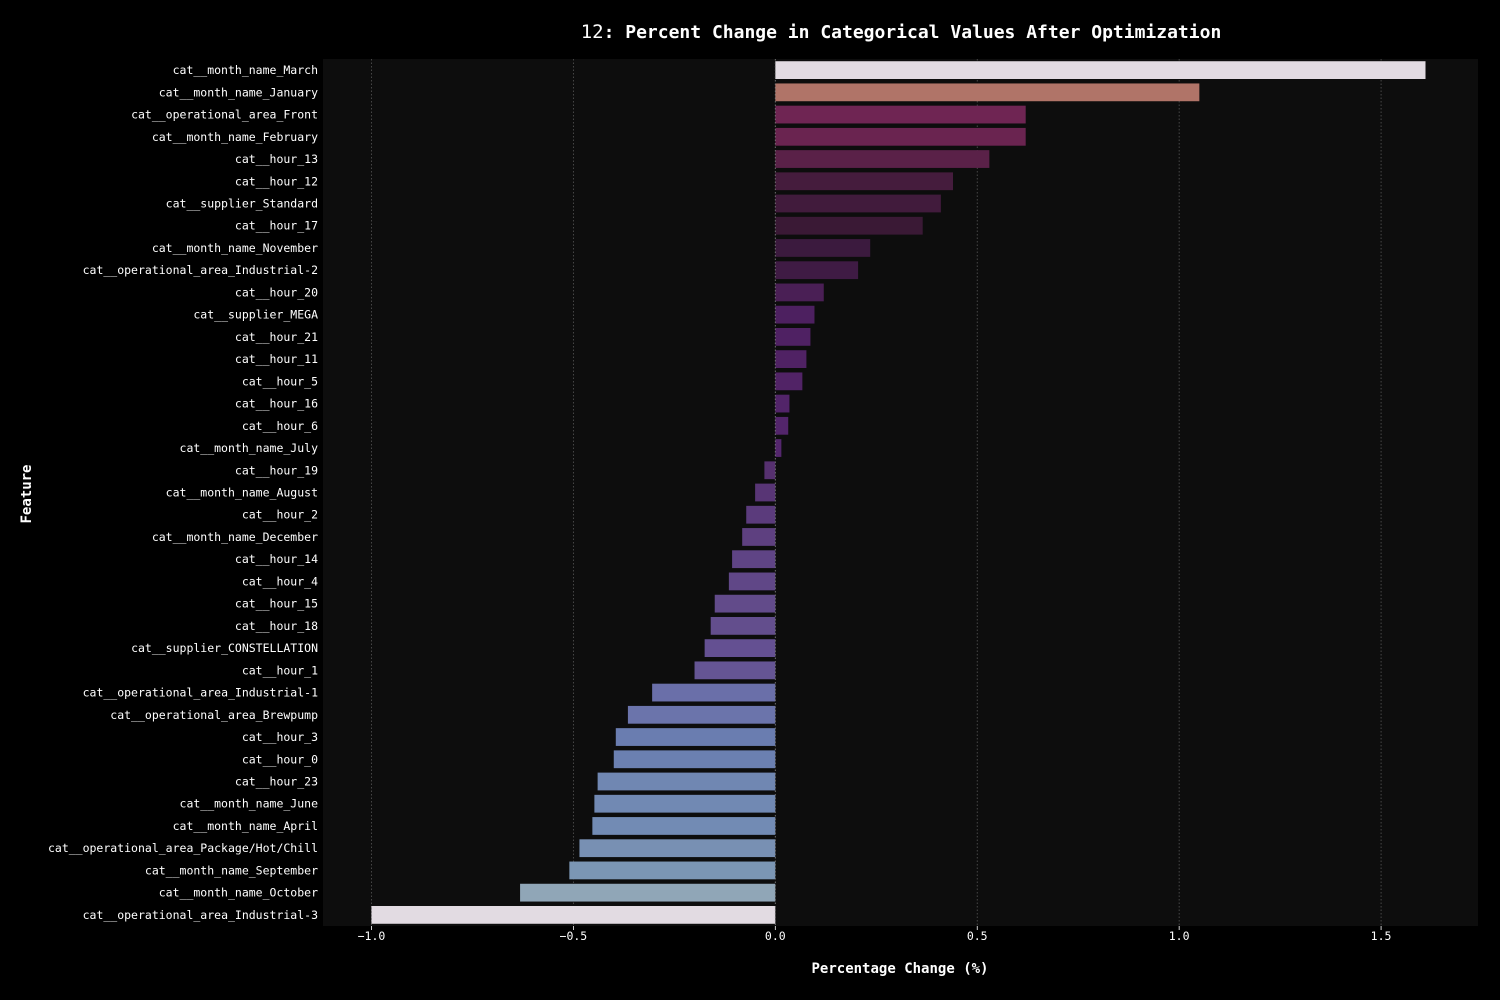 The image size is (1500, 1000). Describe the element at coordinates (276, 337) in the screenshot. I see `category-label: cat__hour_21` at that location.